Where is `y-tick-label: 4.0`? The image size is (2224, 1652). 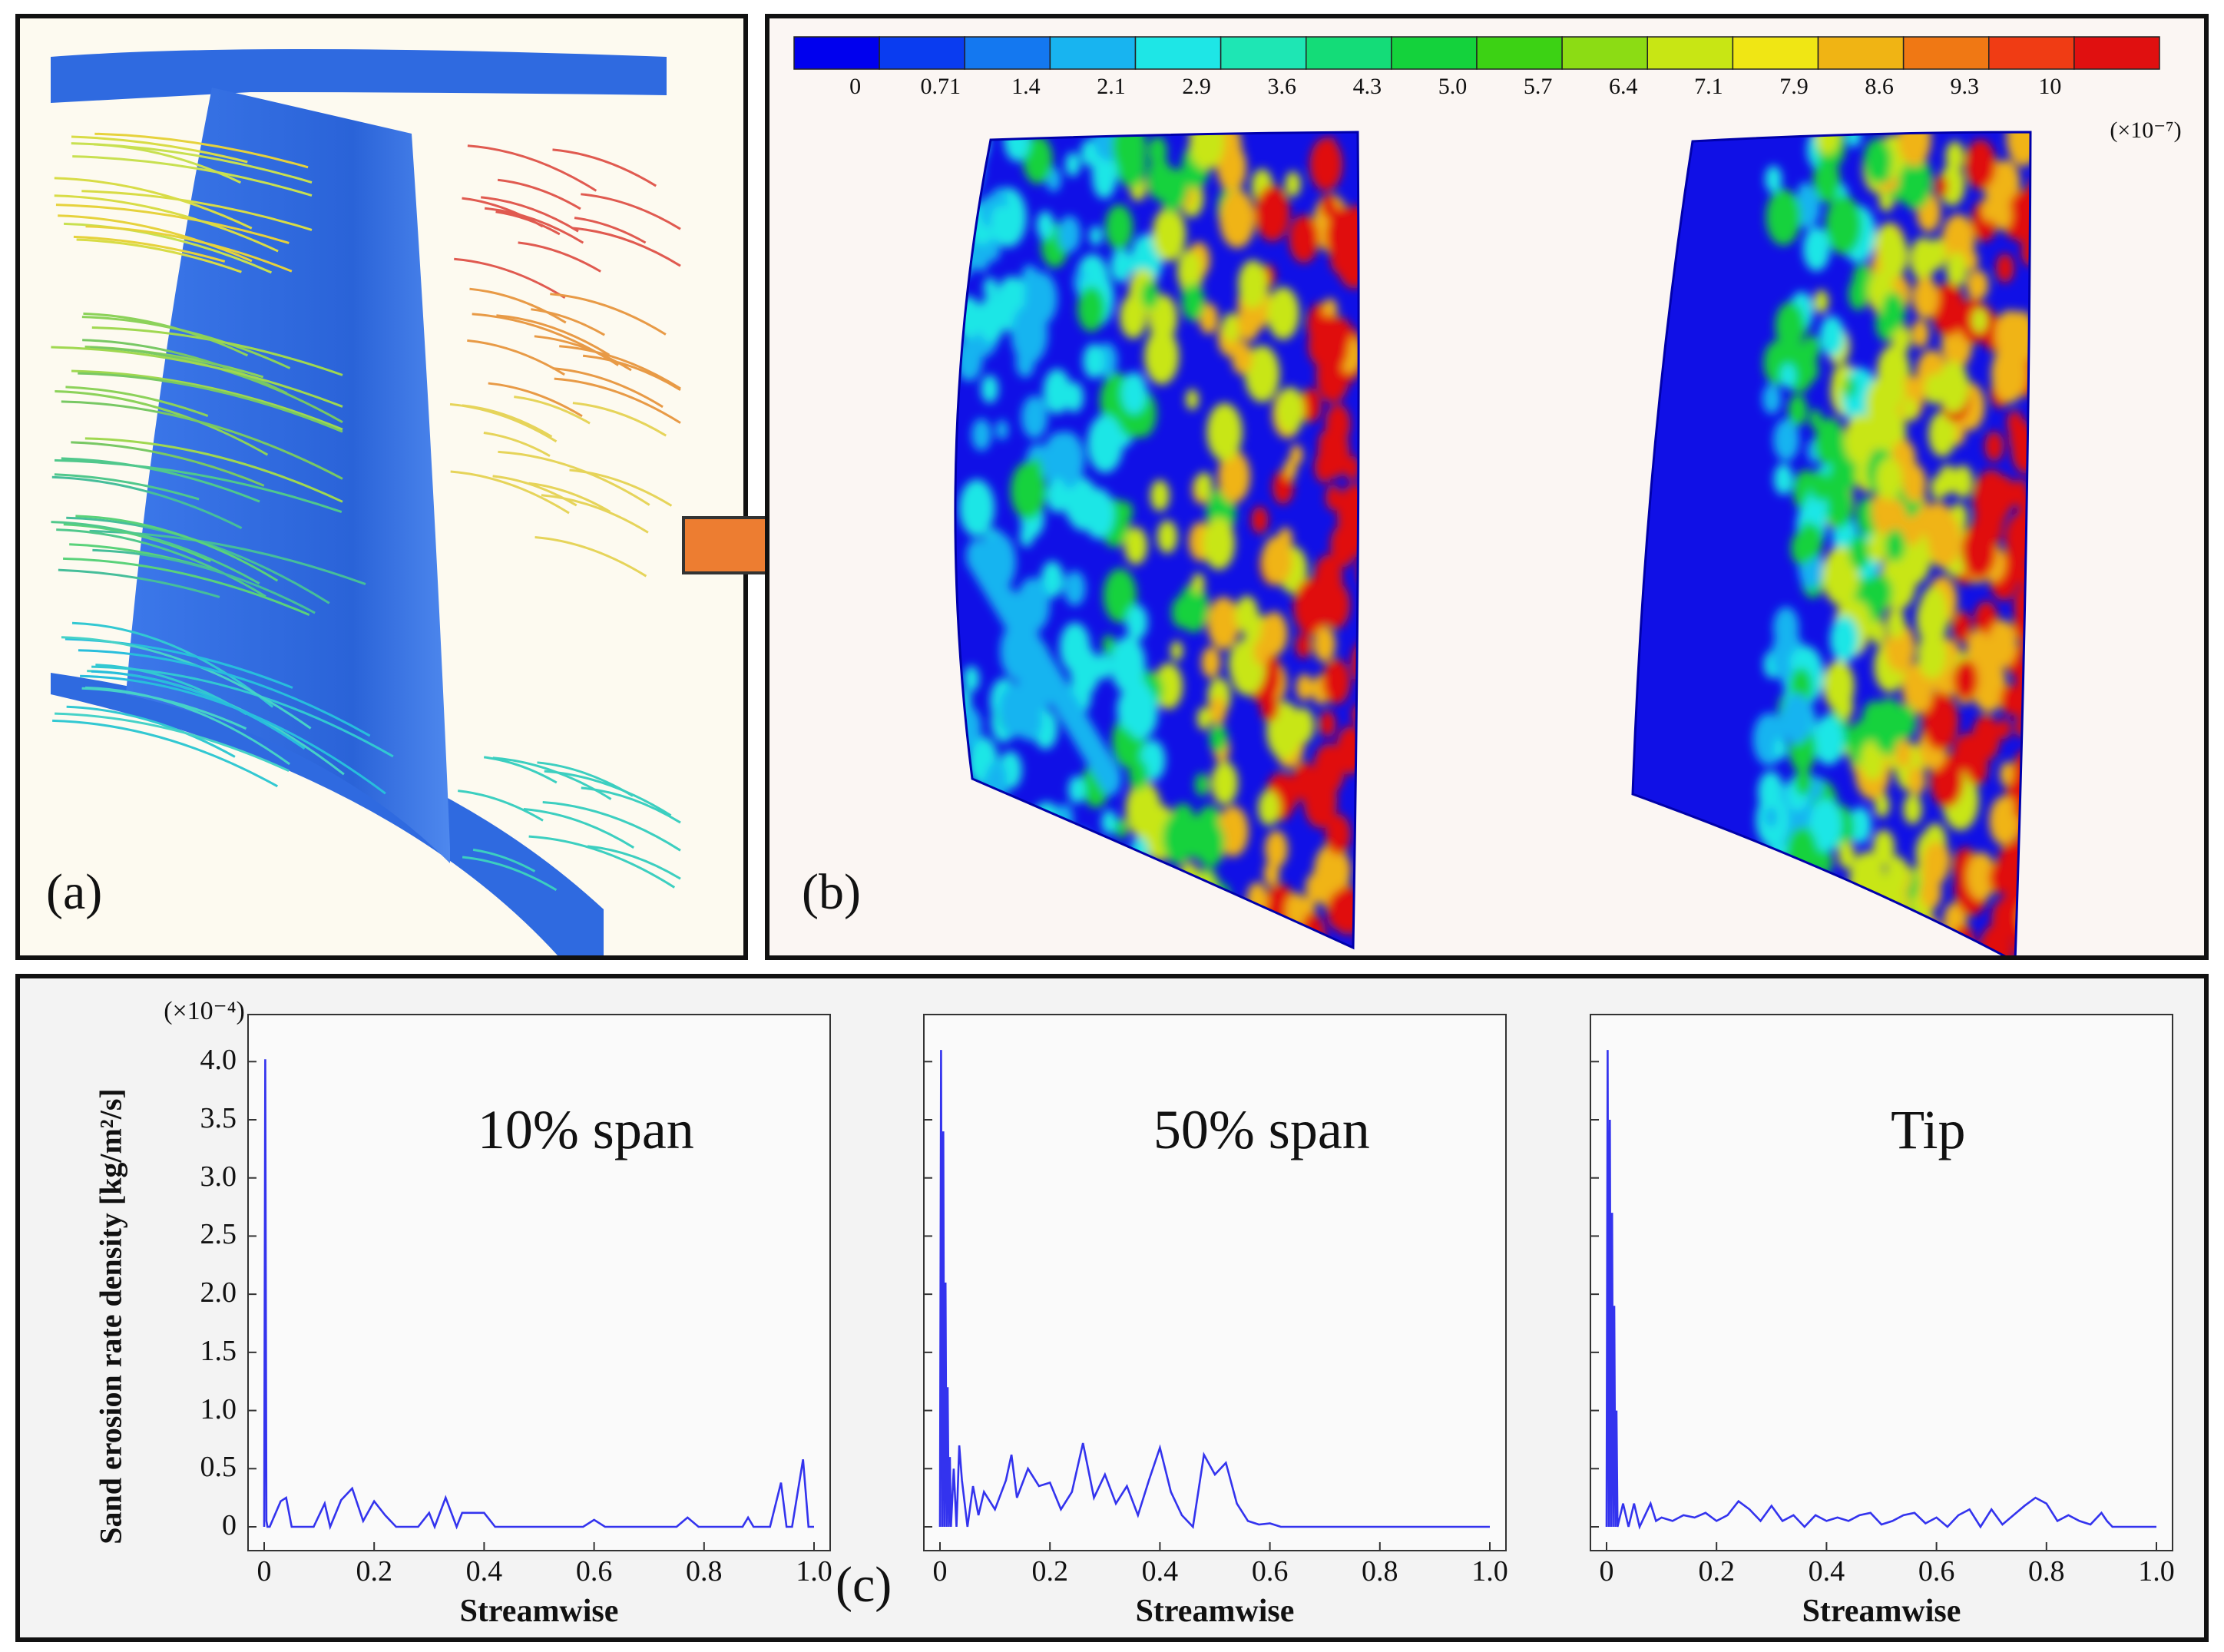 y-tick-label: 4.0 is located at coordinates (218, 1060).